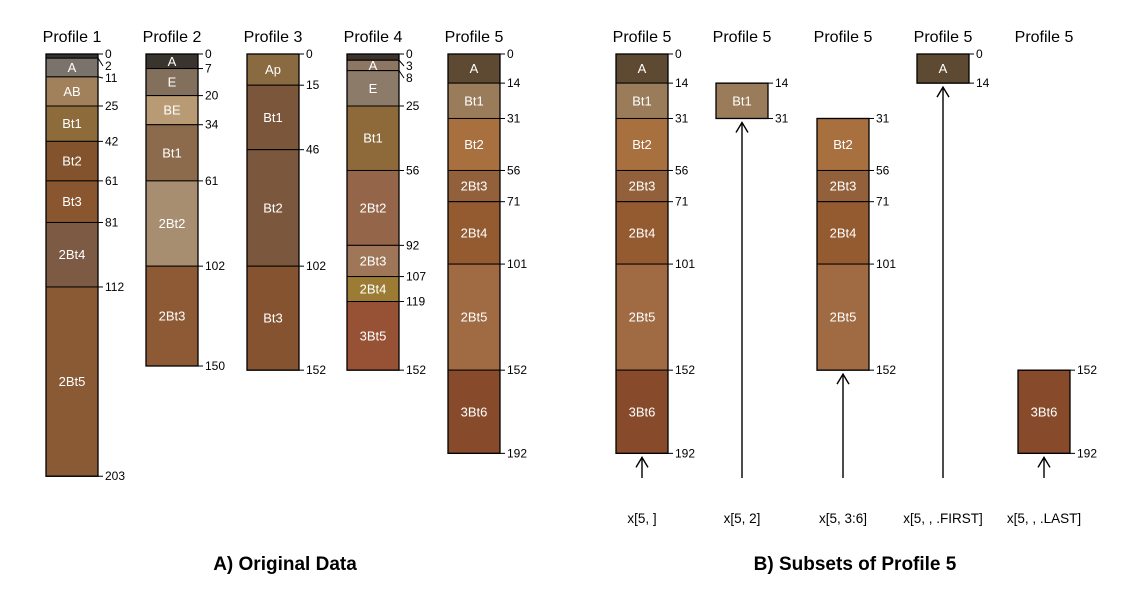  I want to click on depth-label: 203, so click(115, 476).